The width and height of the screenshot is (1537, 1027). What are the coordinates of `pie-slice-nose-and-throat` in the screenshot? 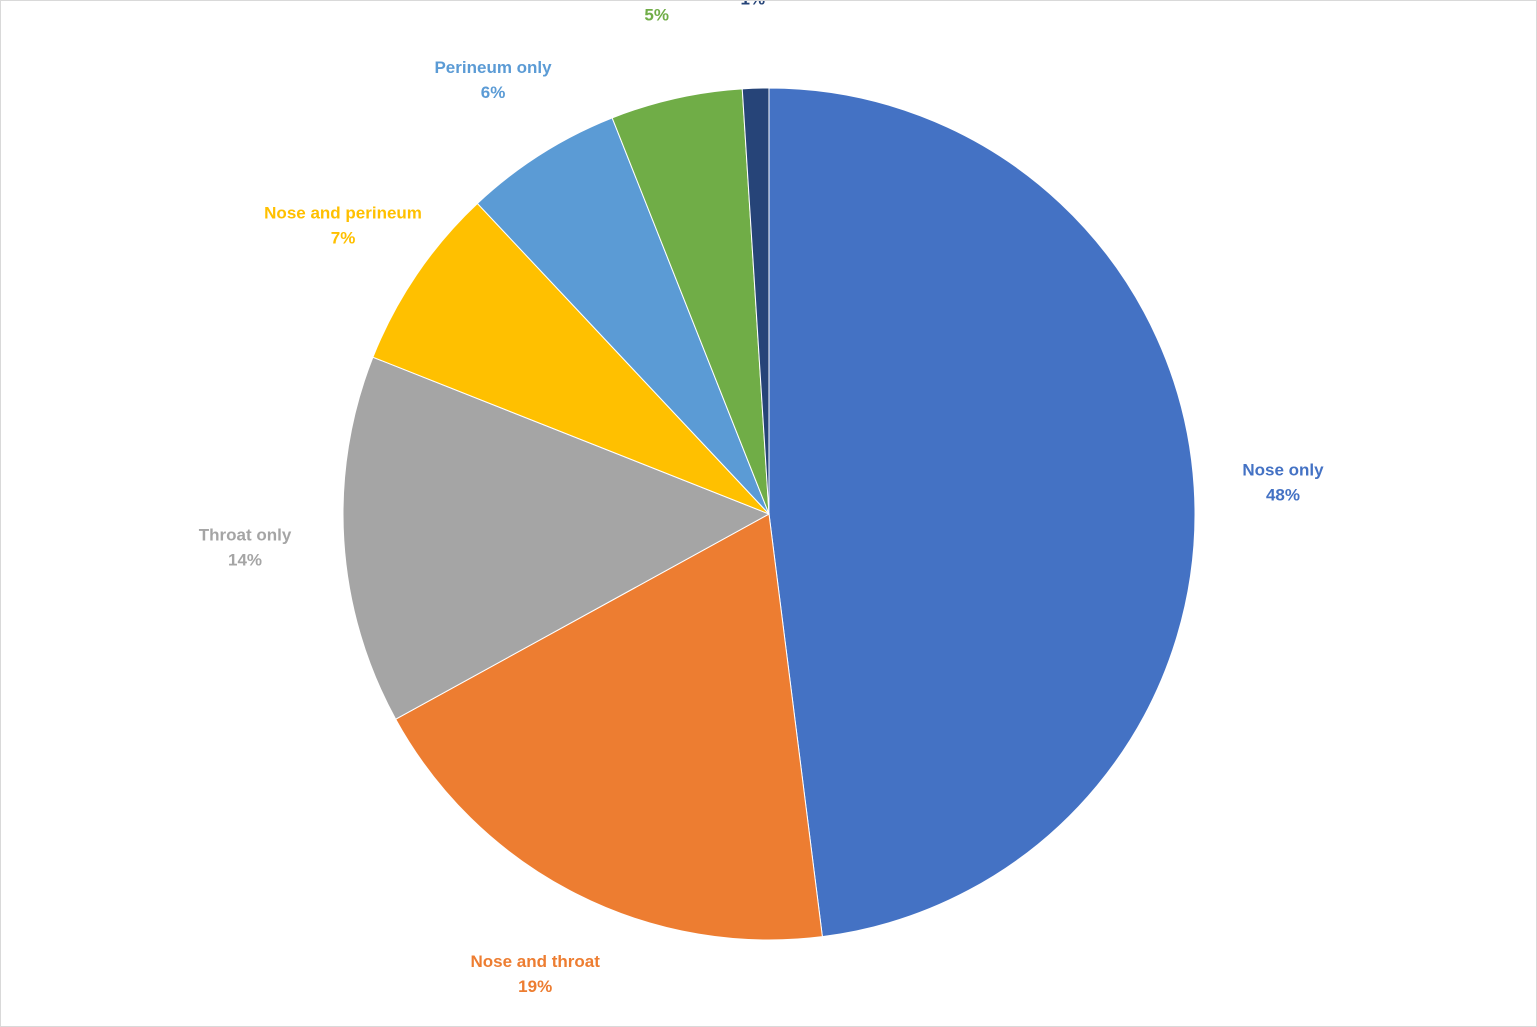 It's located at (609, 727).